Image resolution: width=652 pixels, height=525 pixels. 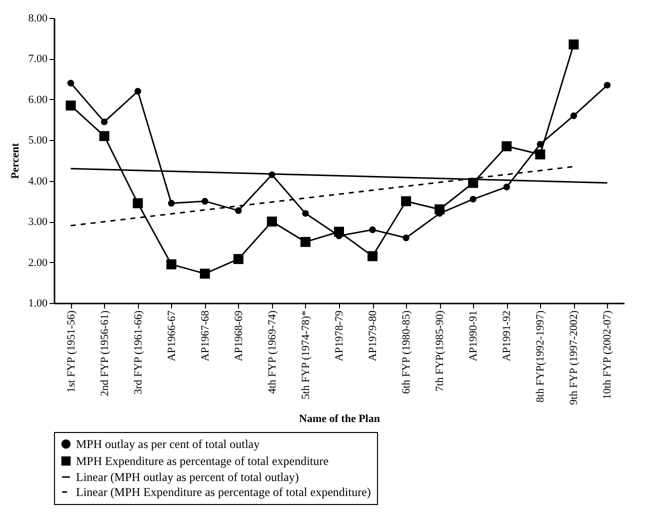 I want to click on y-tick-label: 4.00, so click(x=38, y=181).